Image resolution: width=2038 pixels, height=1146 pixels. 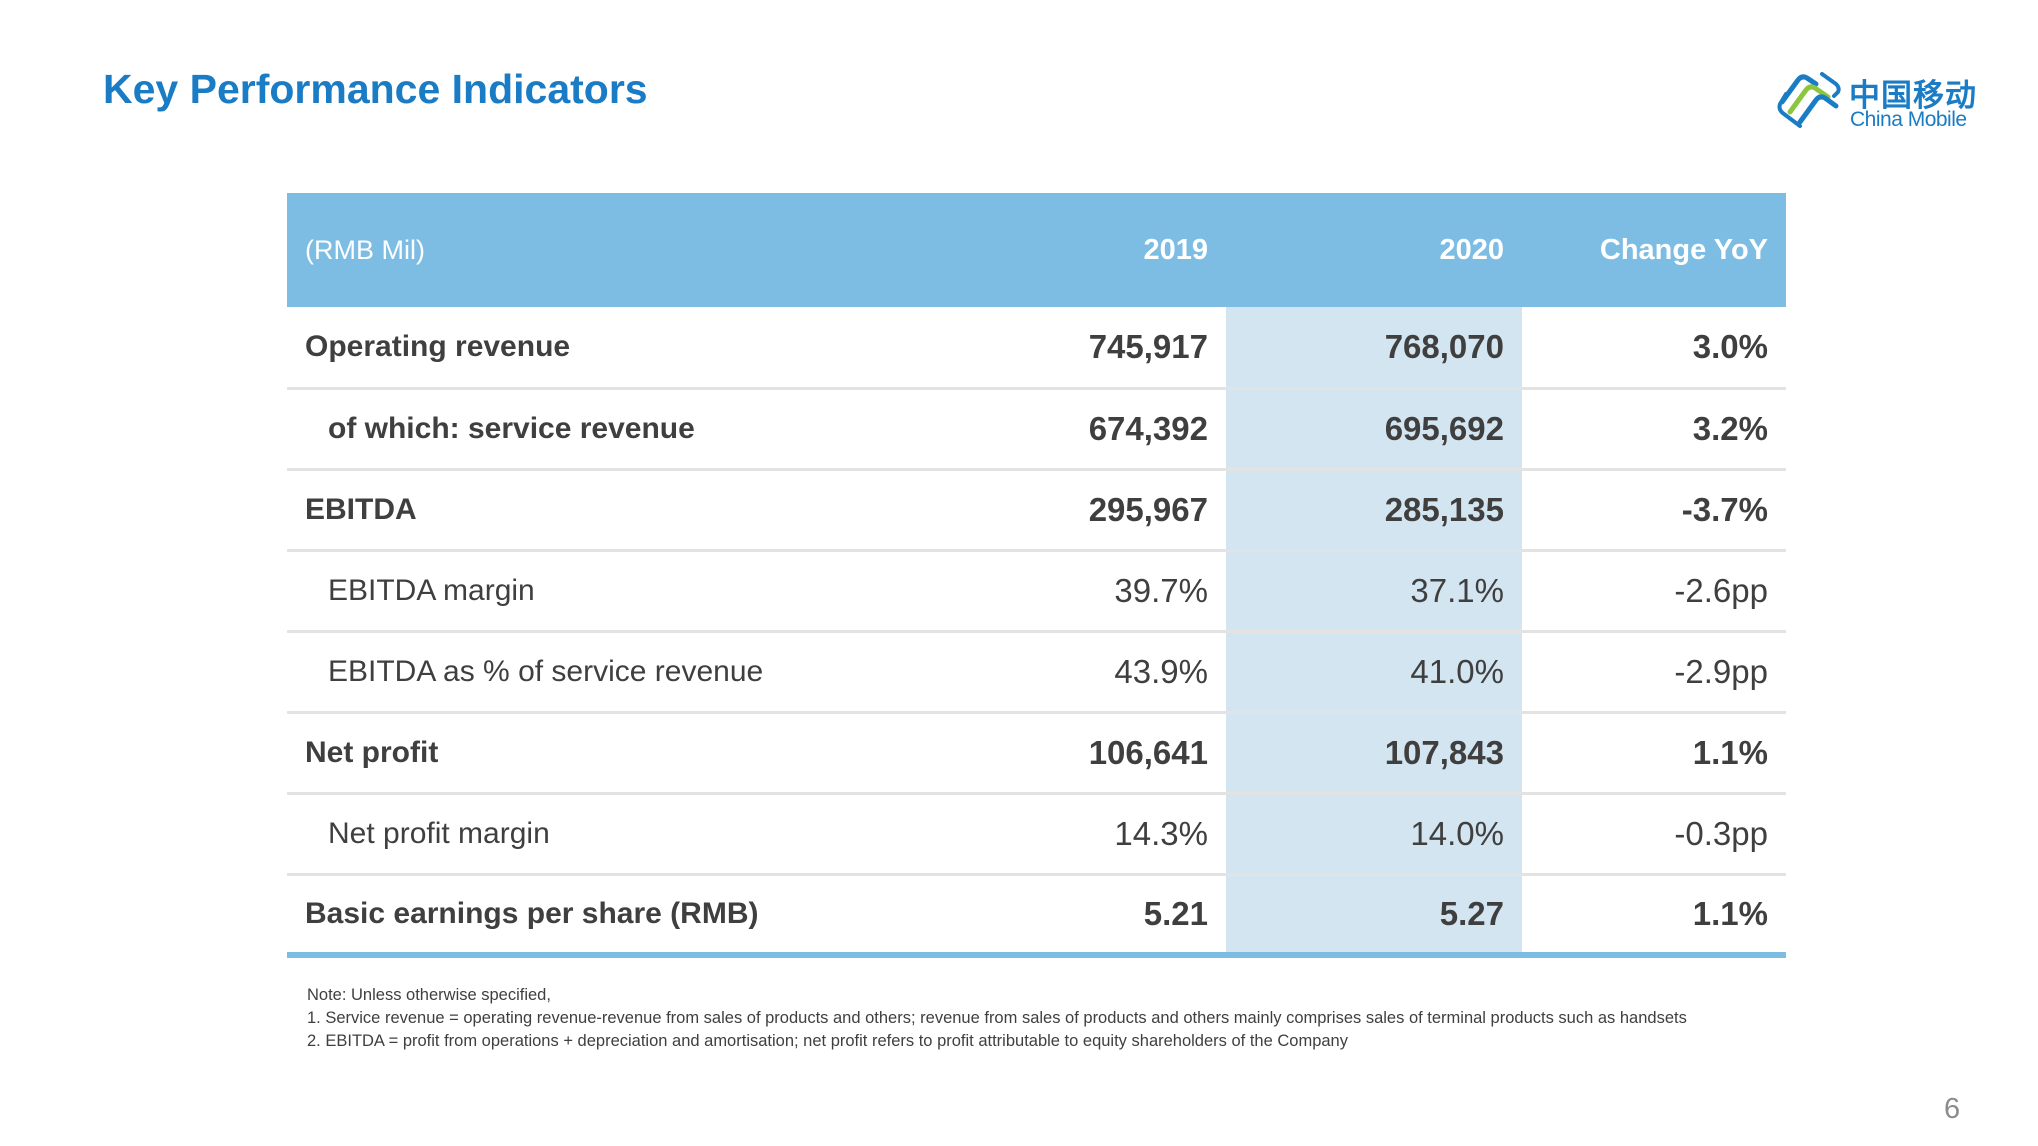 I want to click on value-2020: 768,070, so click(x=1374, y=348).